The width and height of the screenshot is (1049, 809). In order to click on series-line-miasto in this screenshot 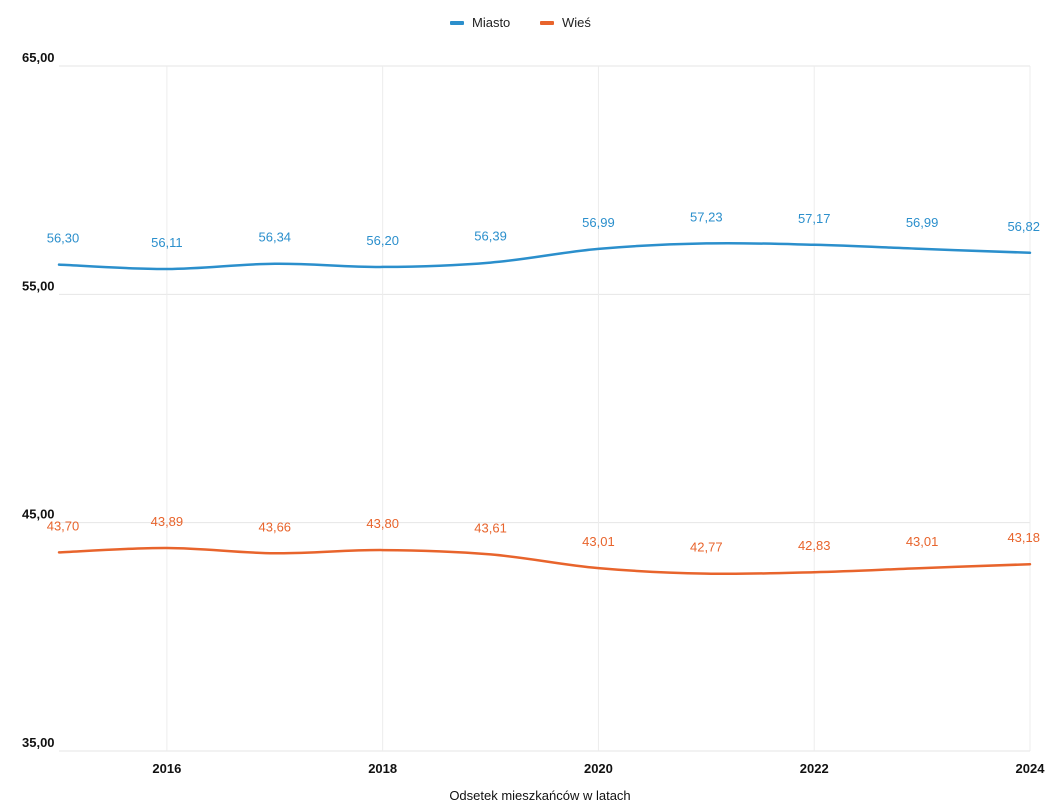, I will do `click(544, 256)`.